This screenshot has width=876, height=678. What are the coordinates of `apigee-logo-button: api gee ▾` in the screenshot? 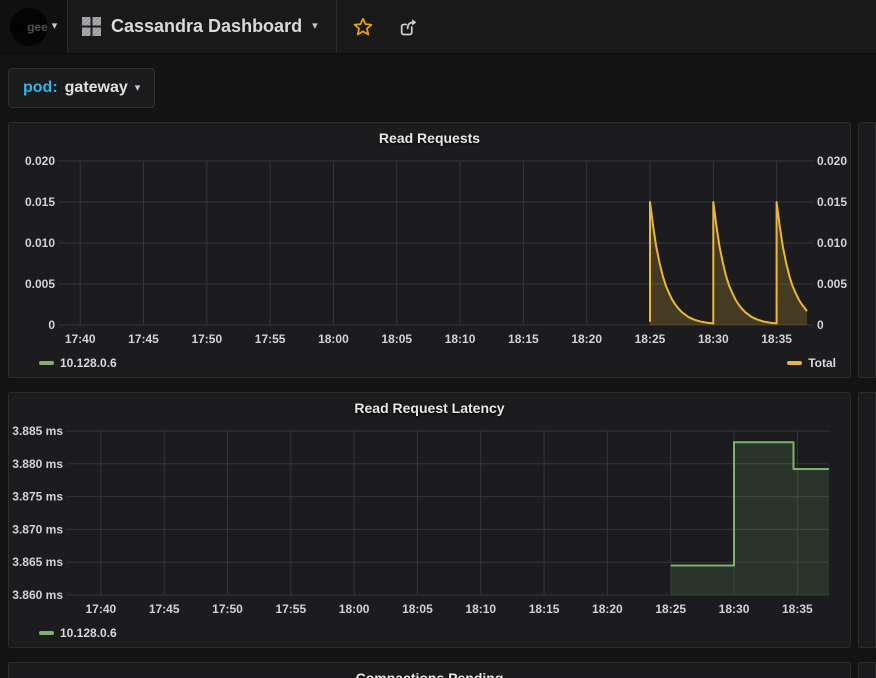 It's located at (34, 26).